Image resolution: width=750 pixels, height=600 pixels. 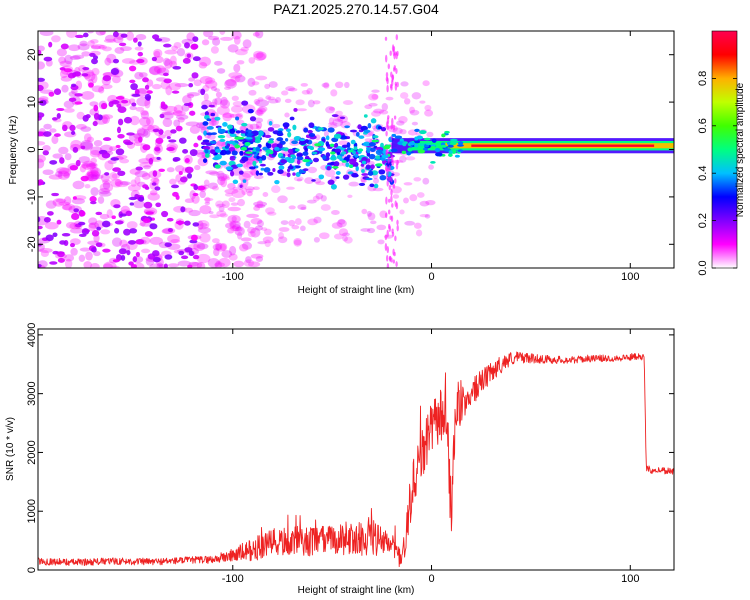 What do you see at coordinates (13, 150) in the screenshot?
I see `spectrogram-y-axis-label: Frequency (Hz)` at bounding box center [13, 150].